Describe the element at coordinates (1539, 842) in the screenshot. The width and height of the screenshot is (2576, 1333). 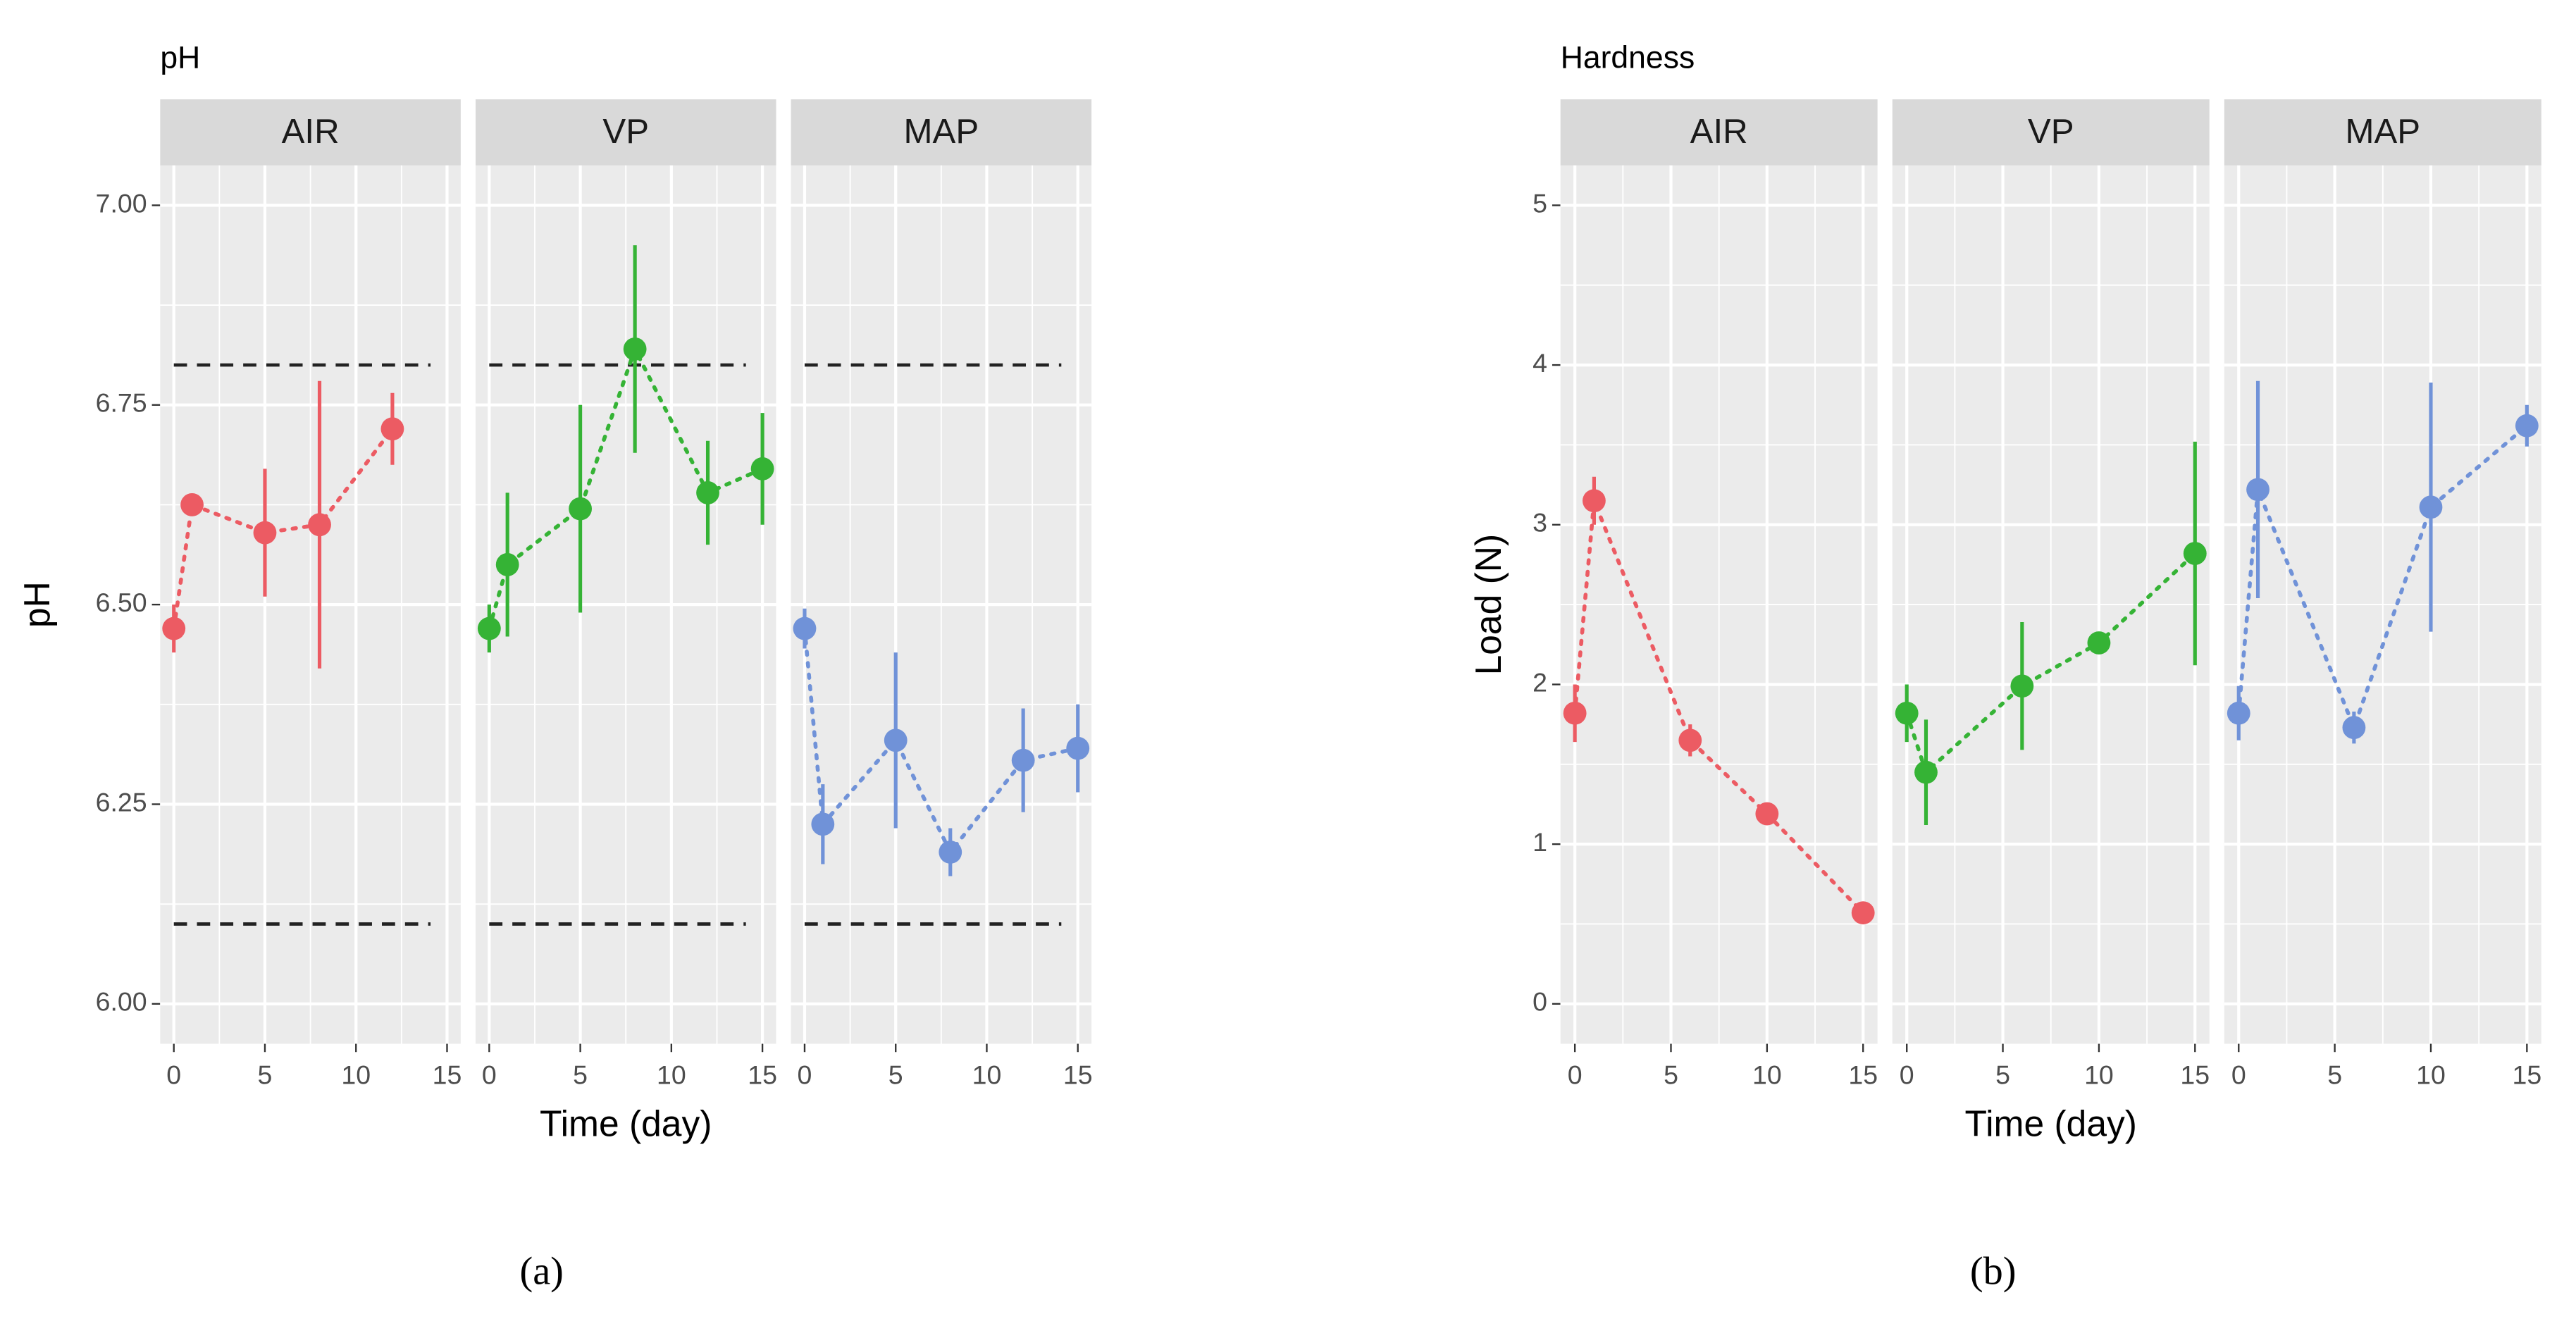
I see `y-tick-label: 1` at that location.